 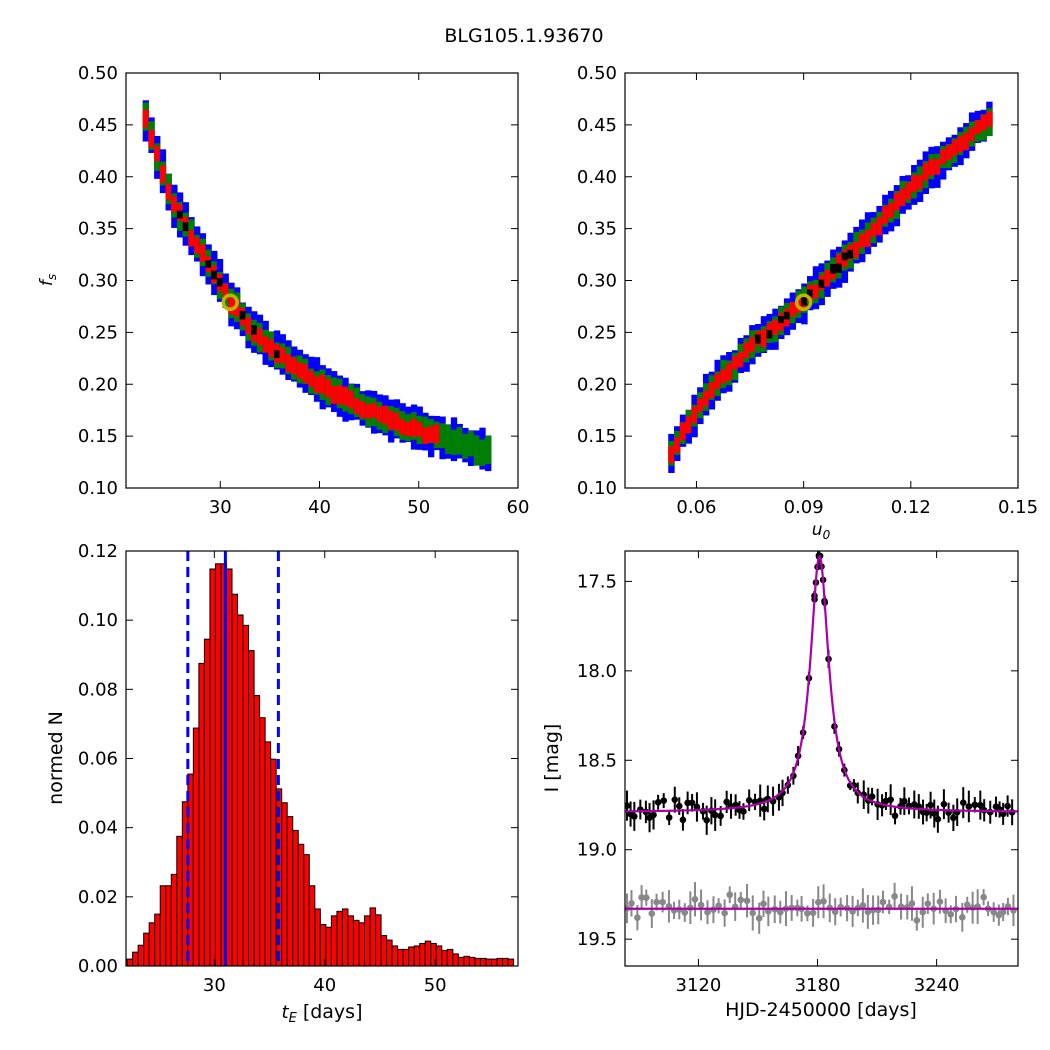 What do you see at coordinates (597, 332) in the screenshot?
I see `y-tick-label: 0.25` at bounding box center [597, 332].